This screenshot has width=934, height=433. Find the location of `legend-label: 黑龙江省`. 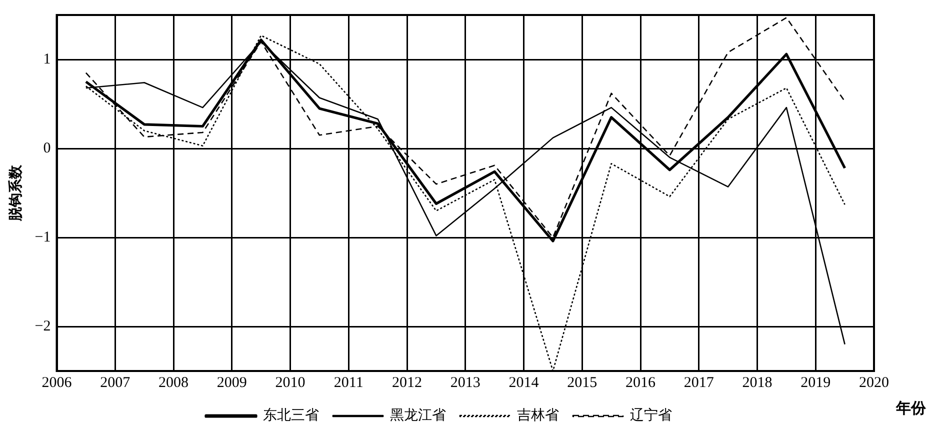

legend-label: 黑龙江省 is located at coordinates (418, 416).